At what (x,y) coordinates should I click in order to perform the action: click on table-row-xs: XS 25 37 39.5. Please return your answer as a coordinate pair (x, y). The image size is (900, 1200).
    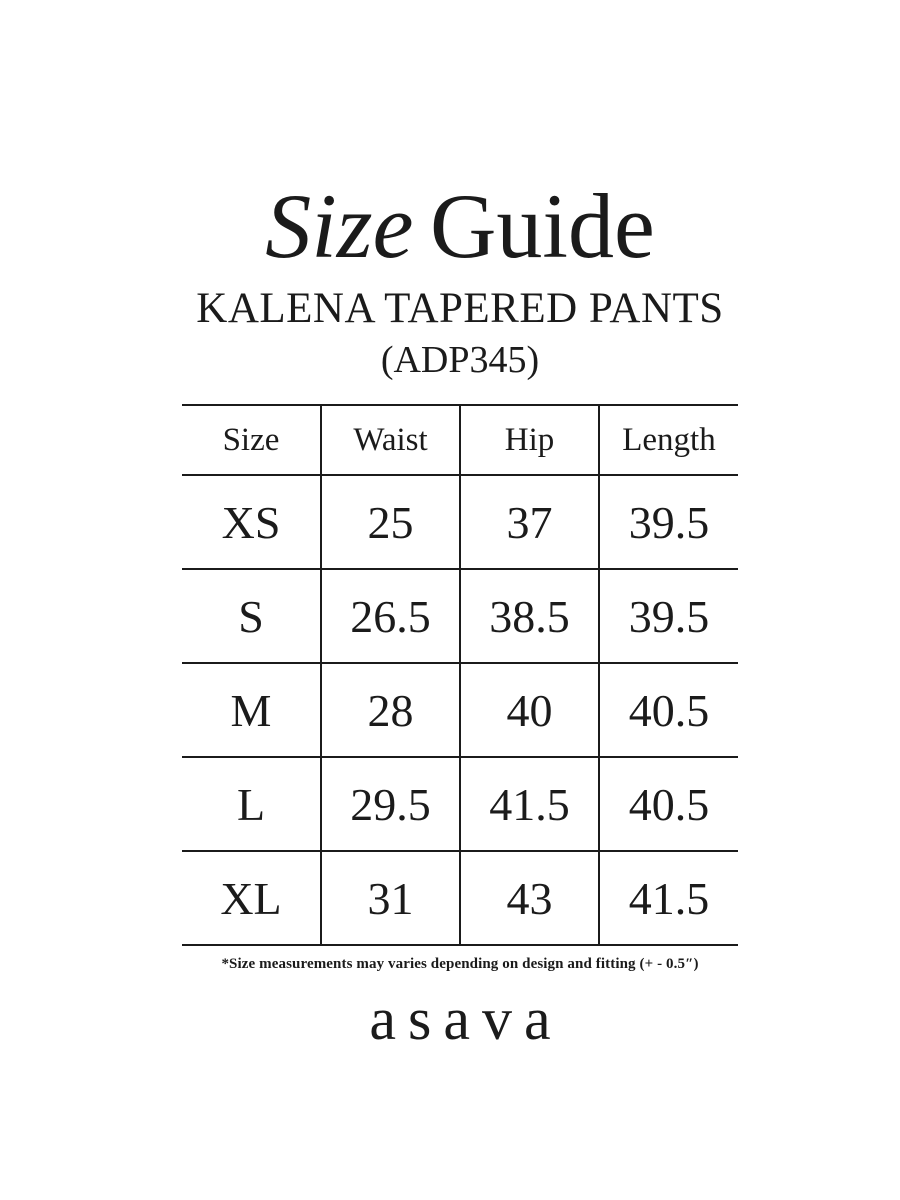
    Looking at the image, I should click on (460, 522).